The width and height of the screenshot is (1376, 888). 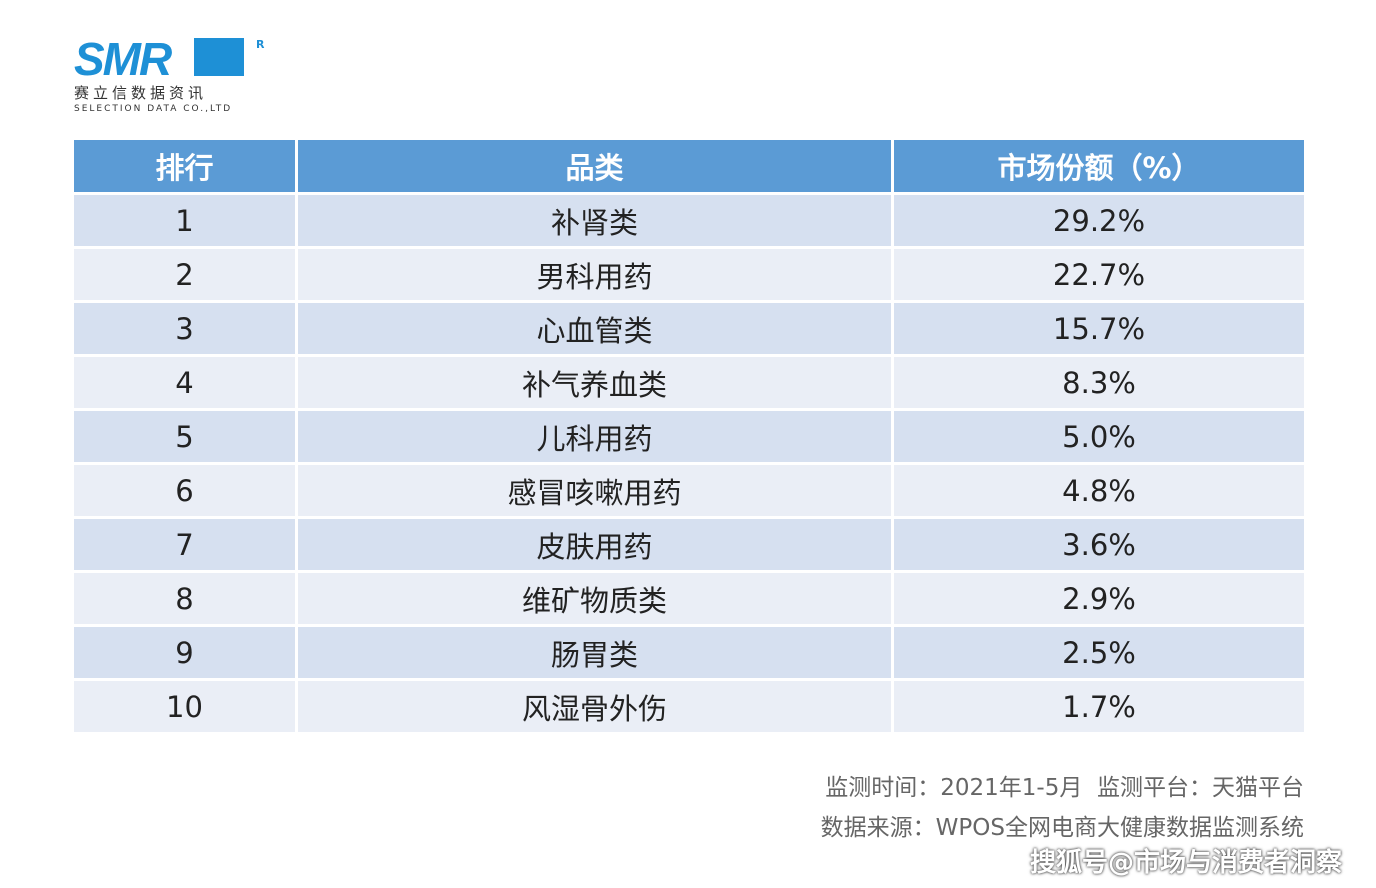 What do you see at coordinates (219, 57) in the screenshot?
I see `logo-bar` at bounding box center [219, 57].